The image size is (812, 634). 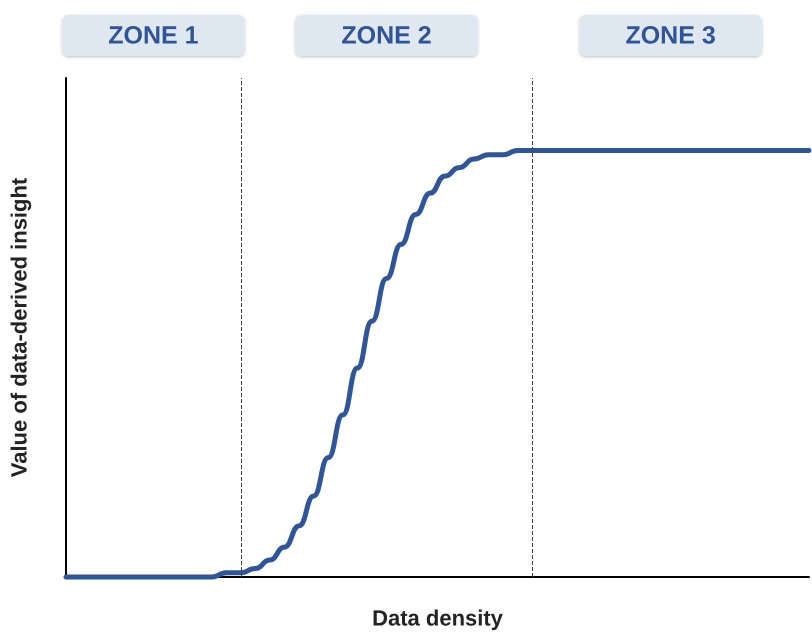 What do you see at coordinates (153, 36) in the screenshot?
I see `text: ZONE 1` at bounding box center [153, 36].